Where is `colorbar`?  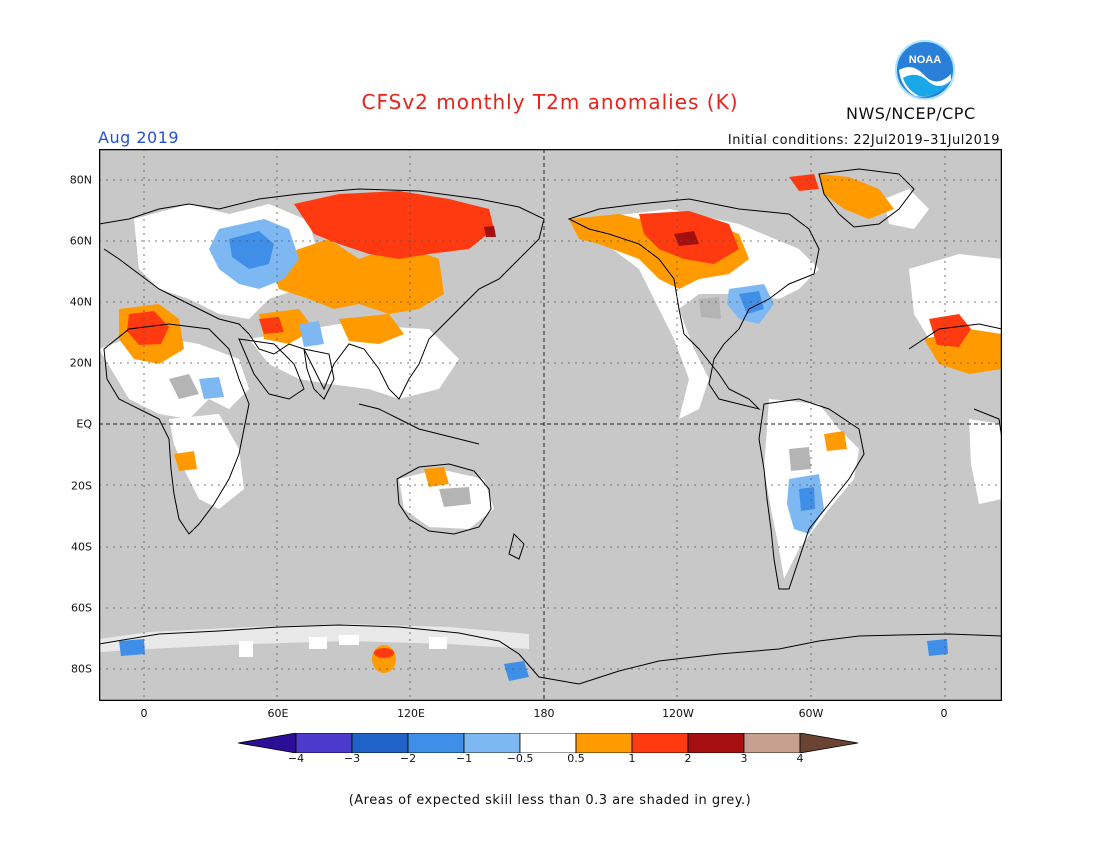
colorbar is located at coordinates (548, 743).